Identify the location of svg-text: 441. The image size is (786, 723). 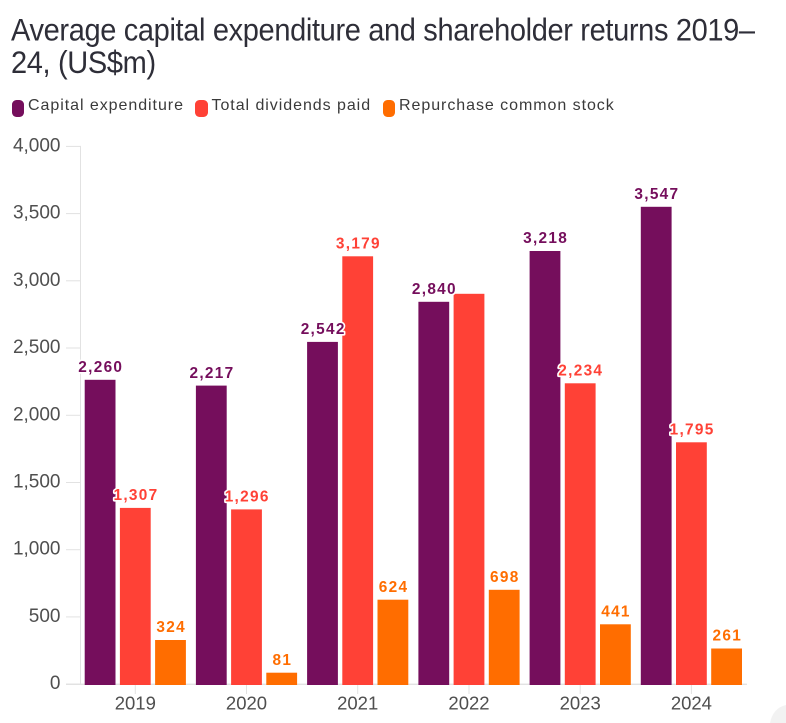
(616, 612).